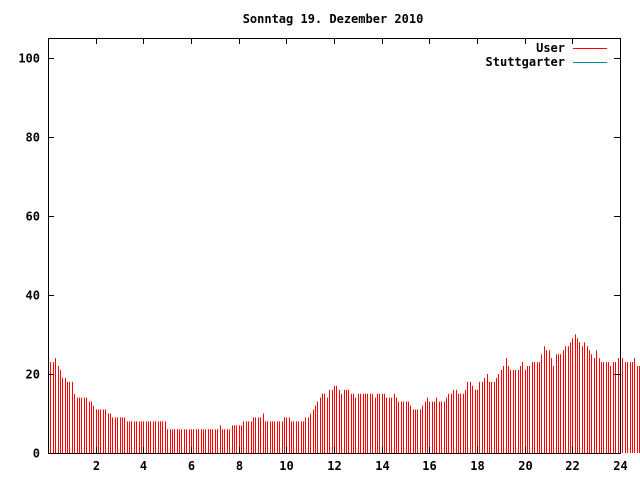  What do you see at coordinates (550, 48) in the screenshot?
I see `legend-label: User` at bounding box center [550, 48].